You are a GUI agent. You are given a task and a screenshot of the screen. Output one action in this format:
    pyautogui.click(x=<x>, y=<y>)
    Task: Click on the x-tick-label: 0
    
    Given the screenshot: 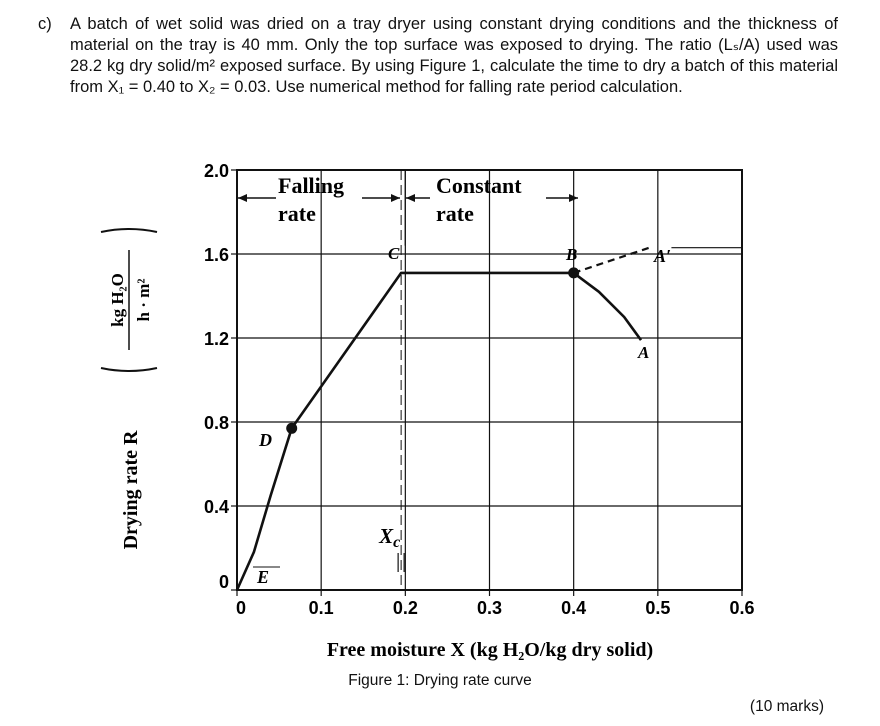 What is the action you would take?
    pyautogui.click(x=241, y=608)
    